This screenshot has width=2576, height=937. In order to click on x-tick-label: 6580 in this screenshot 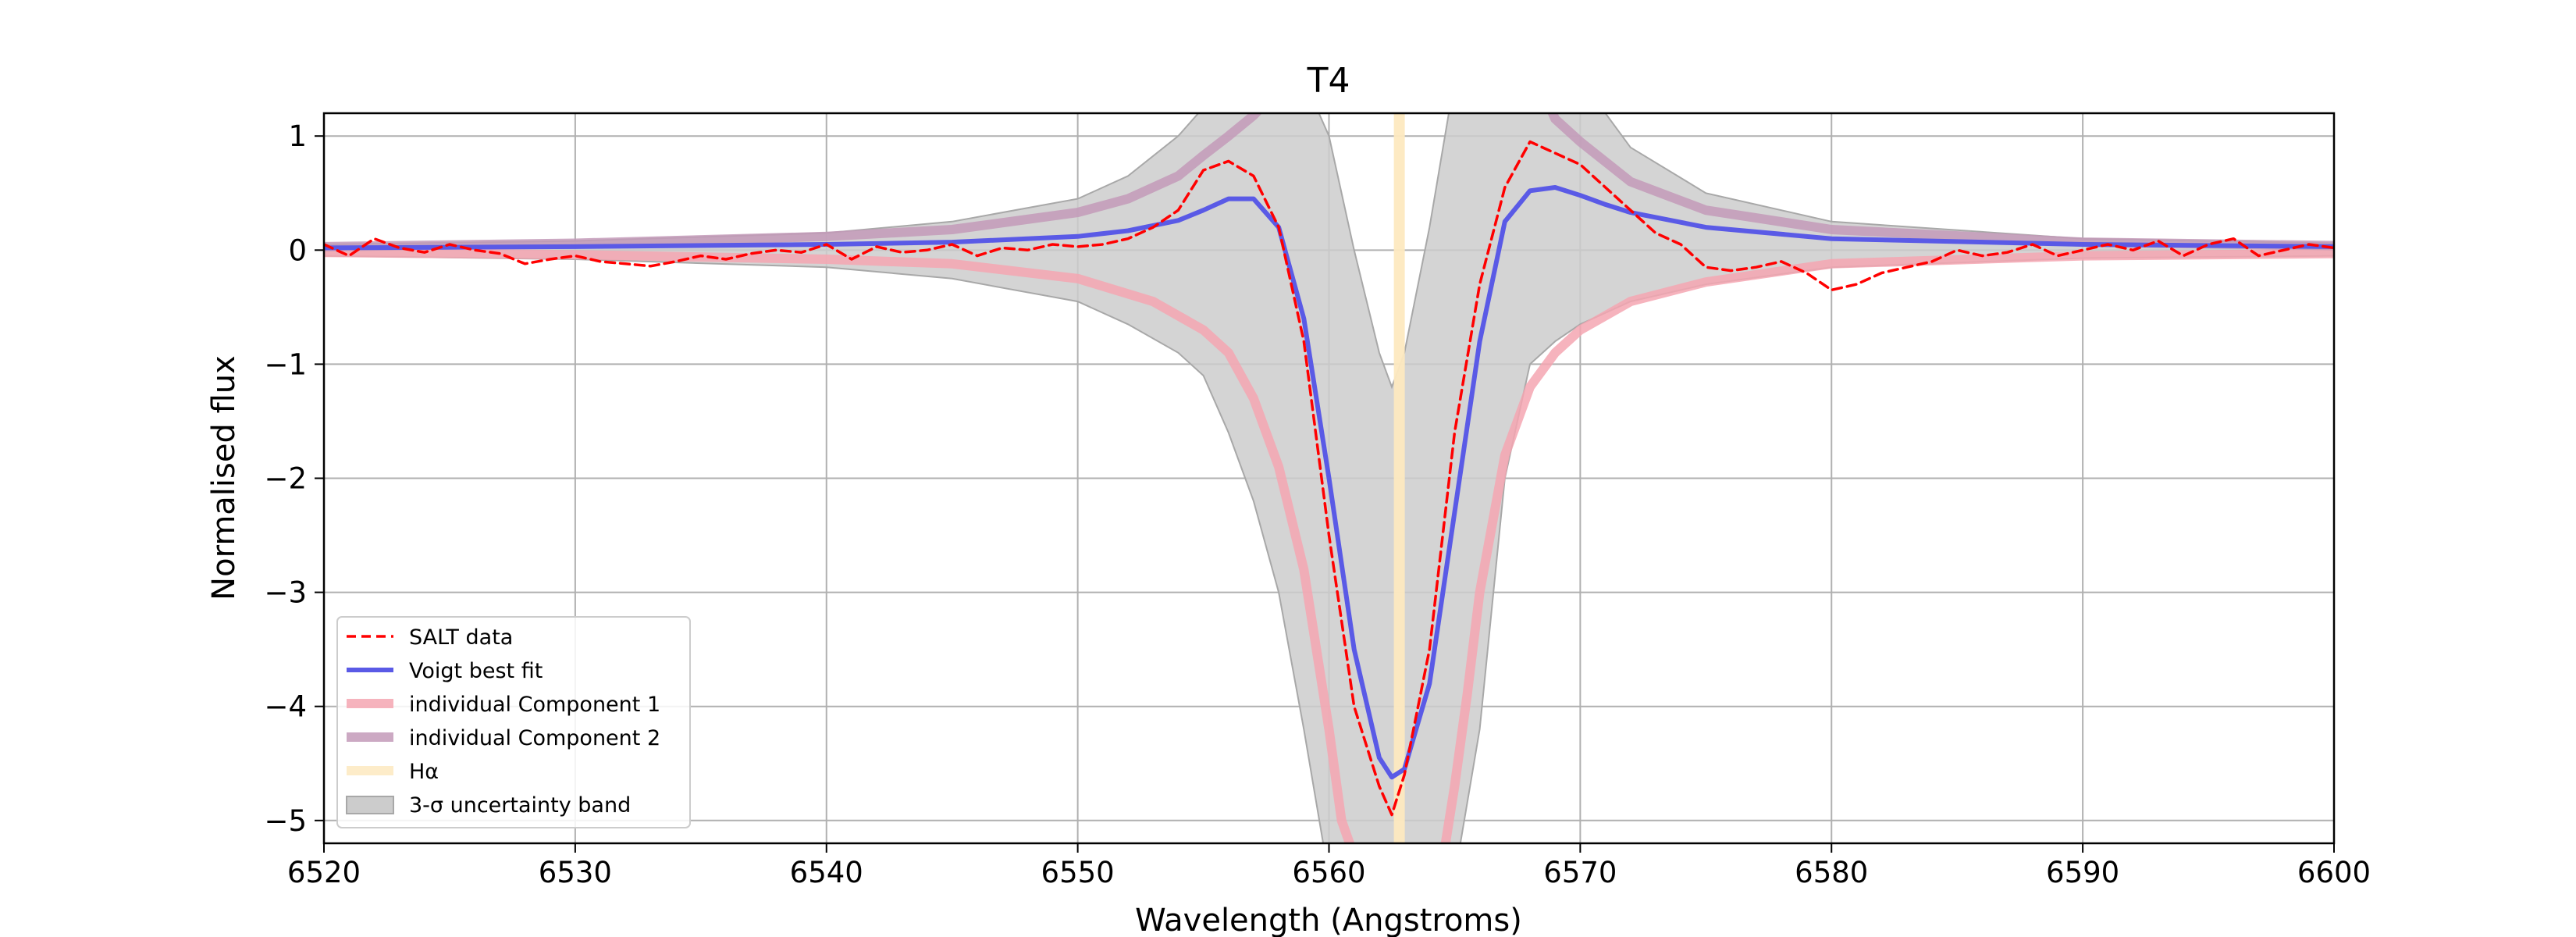, I will do `click(1831, 873)`.